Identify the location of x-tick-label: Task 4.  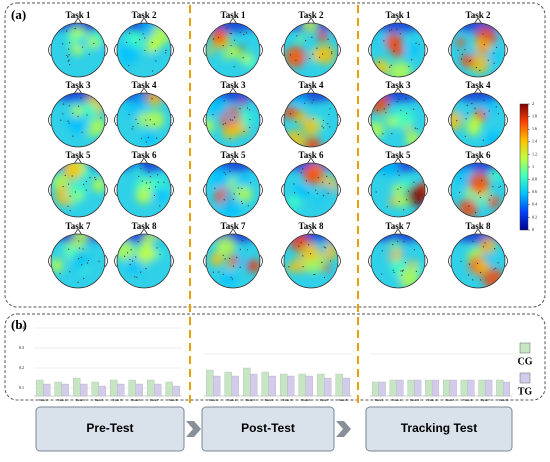
(98, 400).